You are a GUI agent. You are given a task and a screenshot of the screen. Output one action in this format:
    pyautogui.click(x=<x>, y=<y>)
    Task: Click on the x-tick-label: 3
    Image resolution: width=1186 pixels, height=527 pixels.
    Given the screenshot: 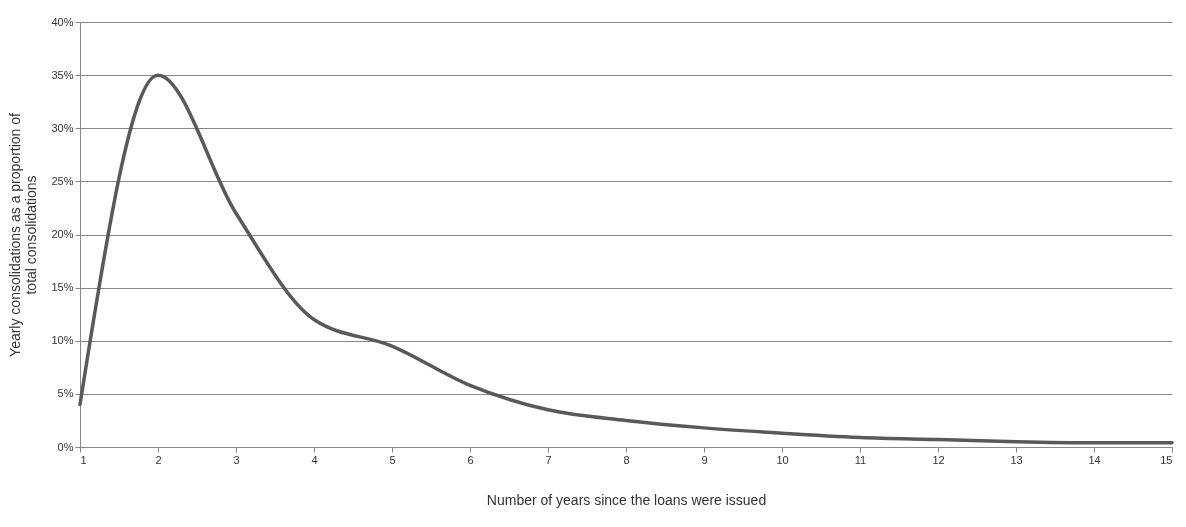 What is the action you would take?
    pyautogui.click(x=236, y=459)
    